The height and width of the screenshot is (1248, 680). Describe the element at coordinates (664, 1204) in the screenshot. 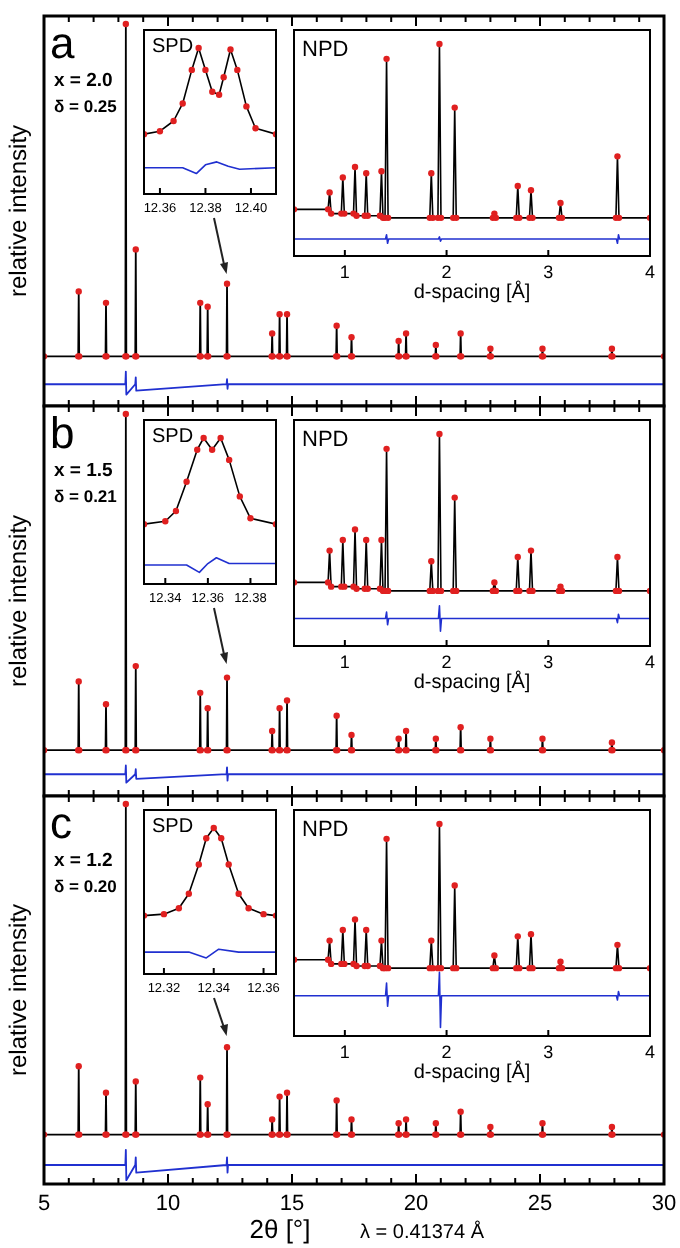

I see `x-tick-label: 30` at that location.